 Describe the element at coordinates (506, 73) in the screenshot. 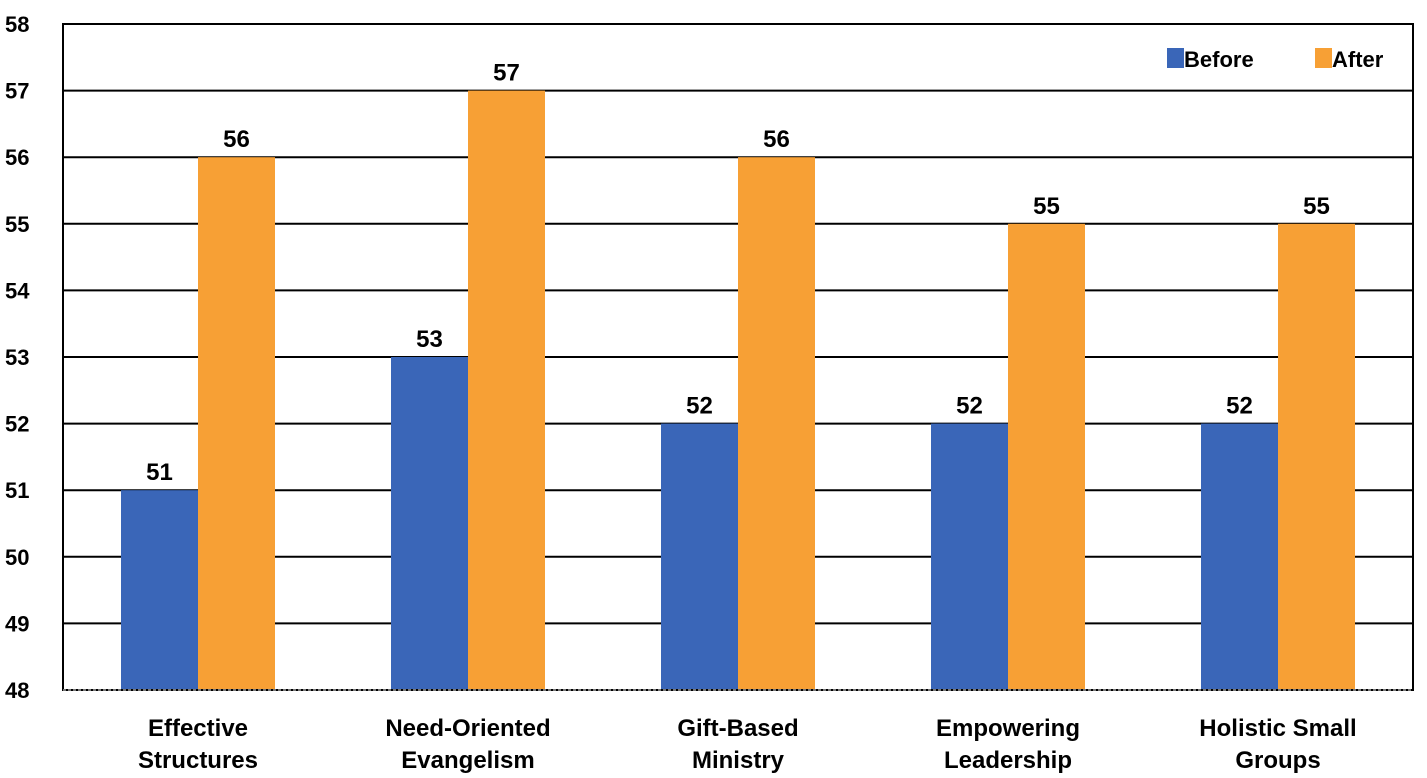

I see `data-label: 57` at that location.